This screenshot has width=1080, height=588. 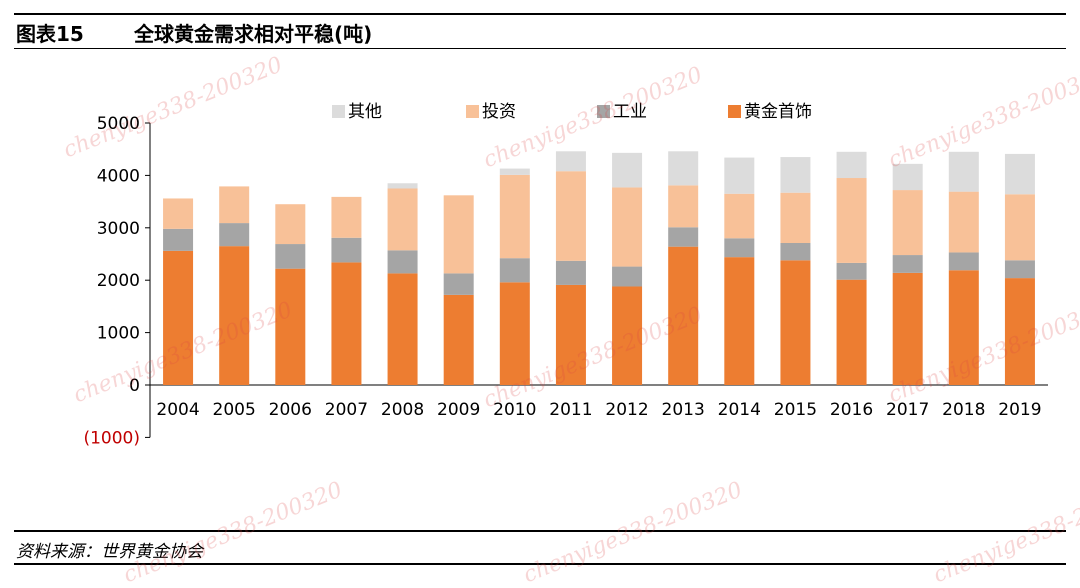 I want to click on x-tick-label: 2008, so click(x=402, y=410).